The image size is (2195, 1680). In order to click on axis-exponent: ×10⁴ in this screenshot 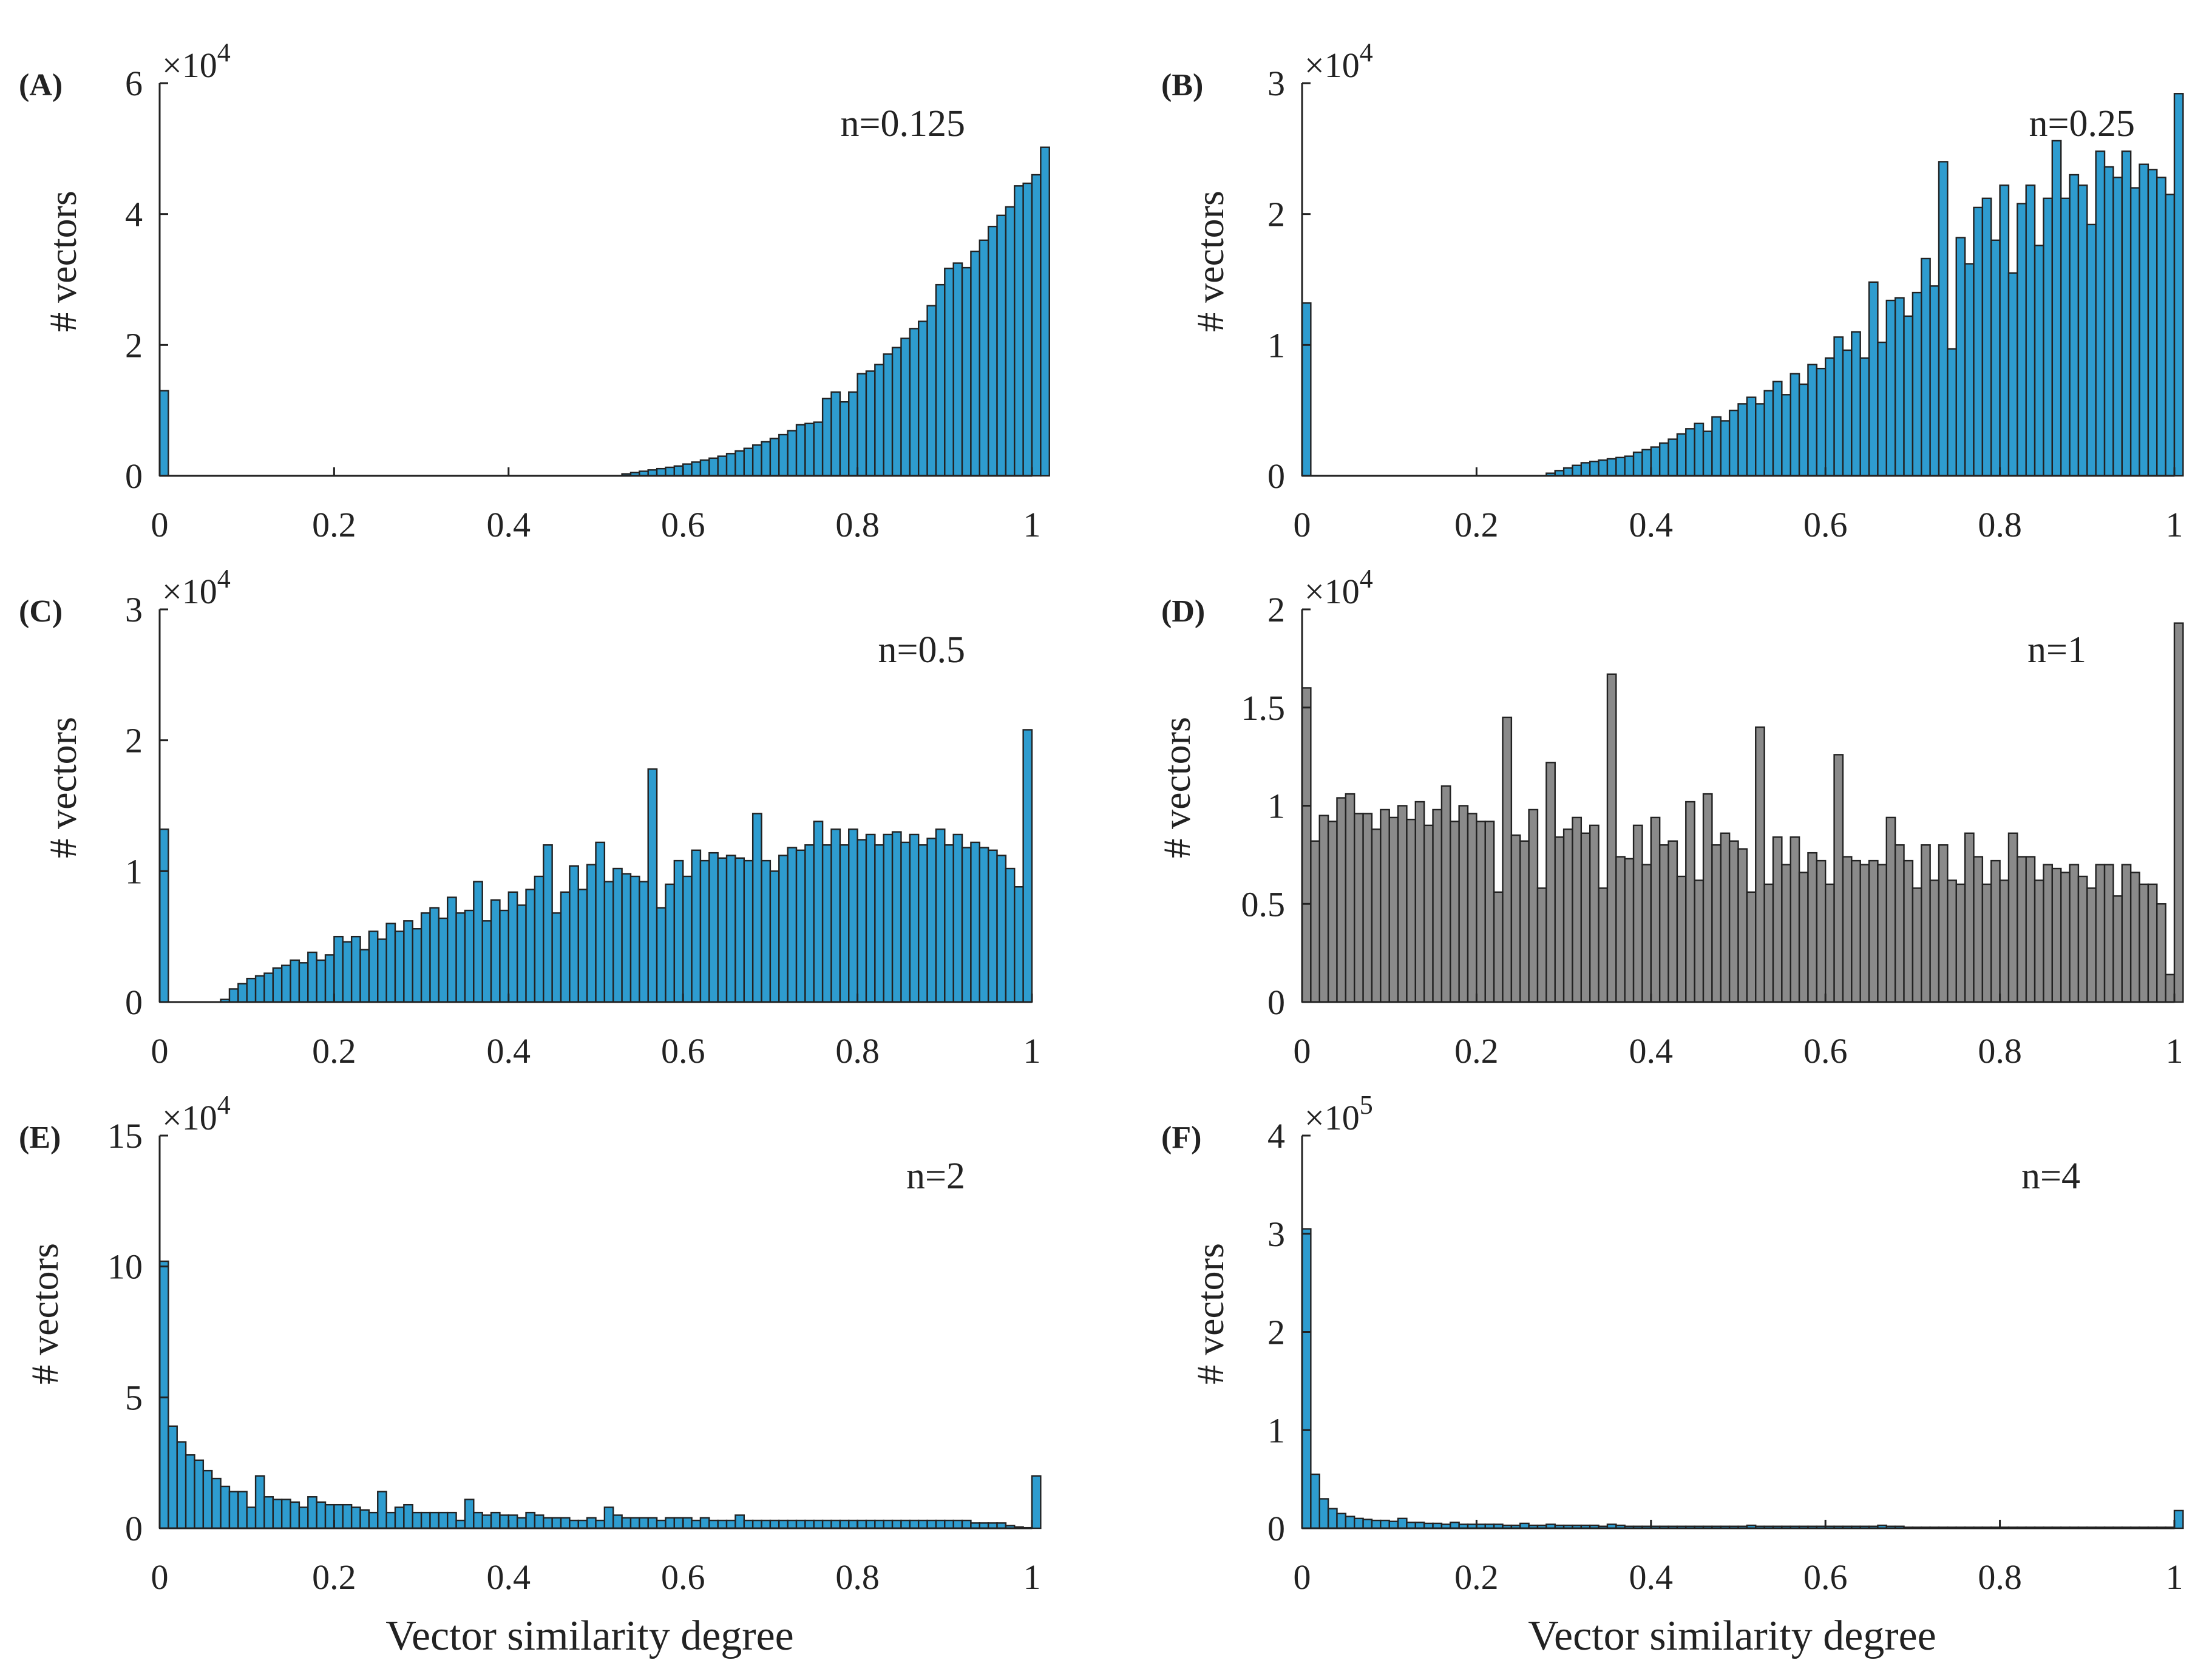, I will do `click(197, 61)`.